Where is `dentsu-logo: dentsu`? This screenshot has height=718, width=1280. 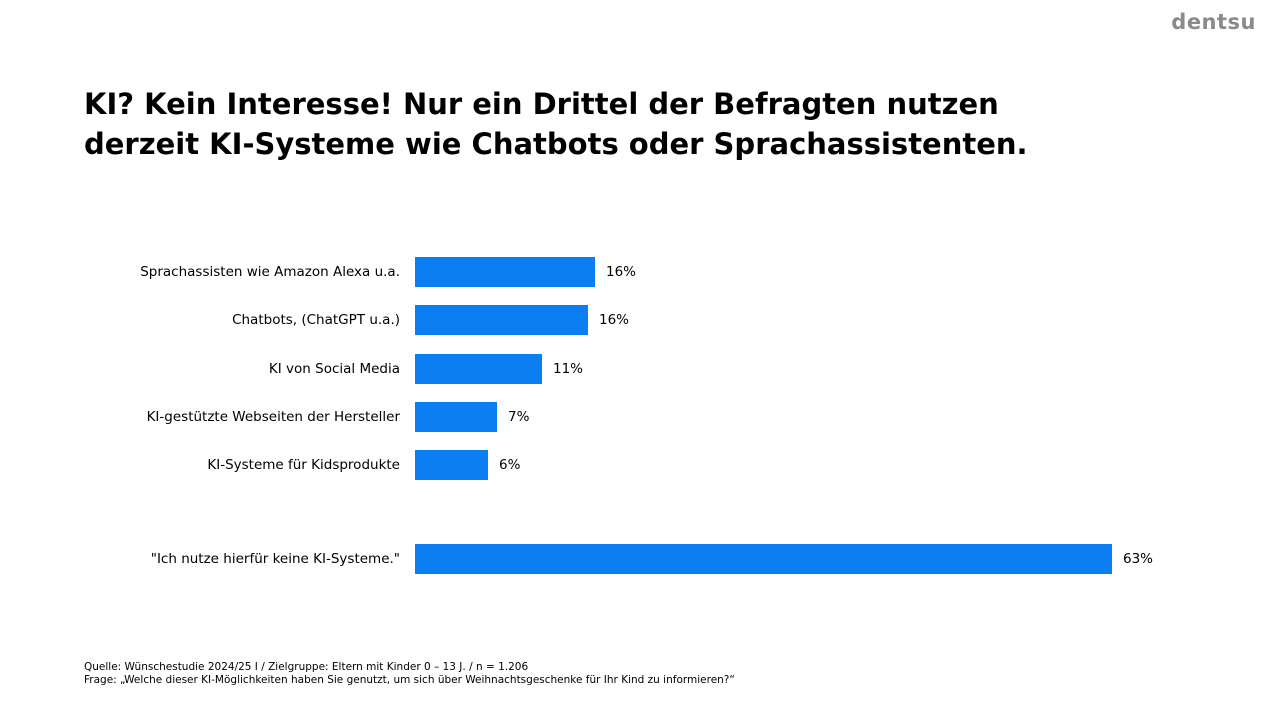 dentsu-logo: dentsu is located at coordinates (1213, 22).